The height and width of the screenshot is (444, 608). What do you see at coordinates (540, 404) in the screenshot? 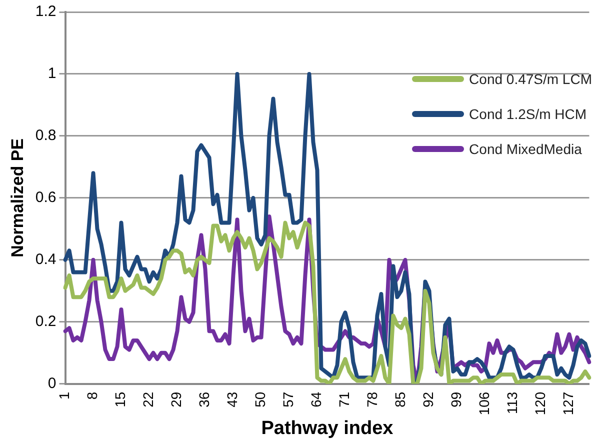
I see `x-tick-label: 120` at bounding box center [540, 404].